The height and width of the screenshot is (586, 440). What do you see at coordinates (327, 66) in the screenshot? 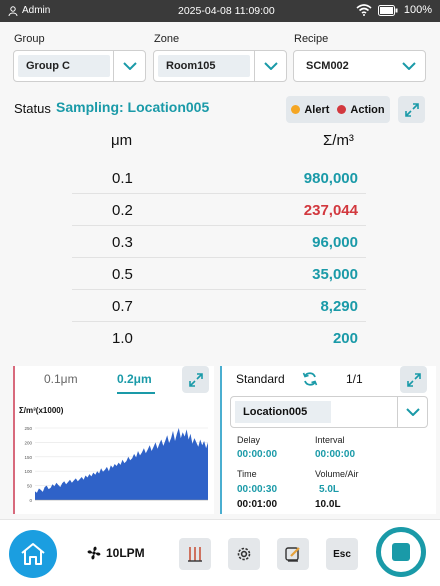
I see `recipe-value: SCM002` at bounding box center [327, 66].